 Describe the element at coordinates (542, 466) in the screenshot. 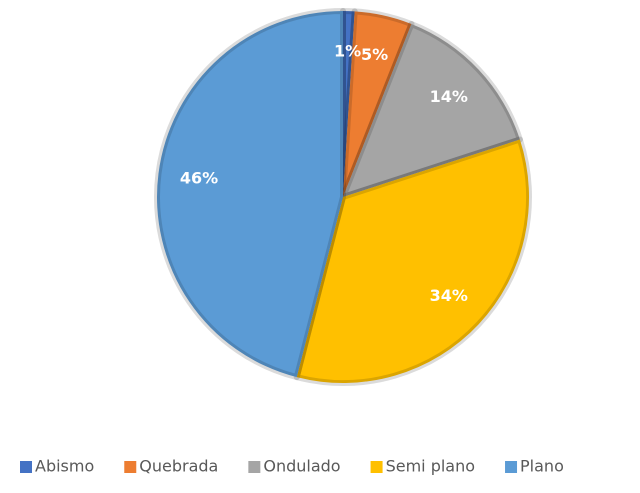

I see `legend-label: Plano` at that location.